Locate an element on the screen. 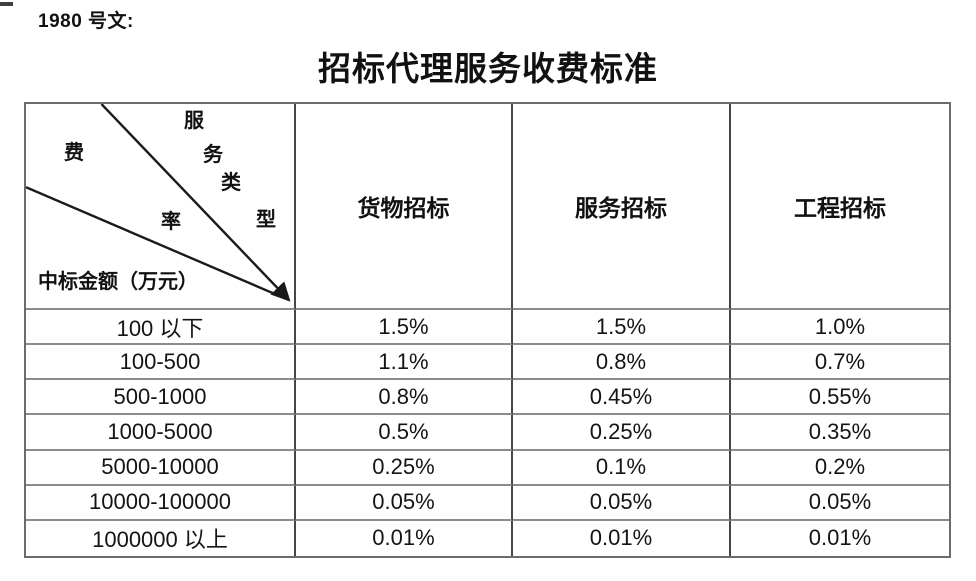 The width and height of the screenshot is (976, 581). corner-rate-char: 率 is located at coordinates (171, 222).